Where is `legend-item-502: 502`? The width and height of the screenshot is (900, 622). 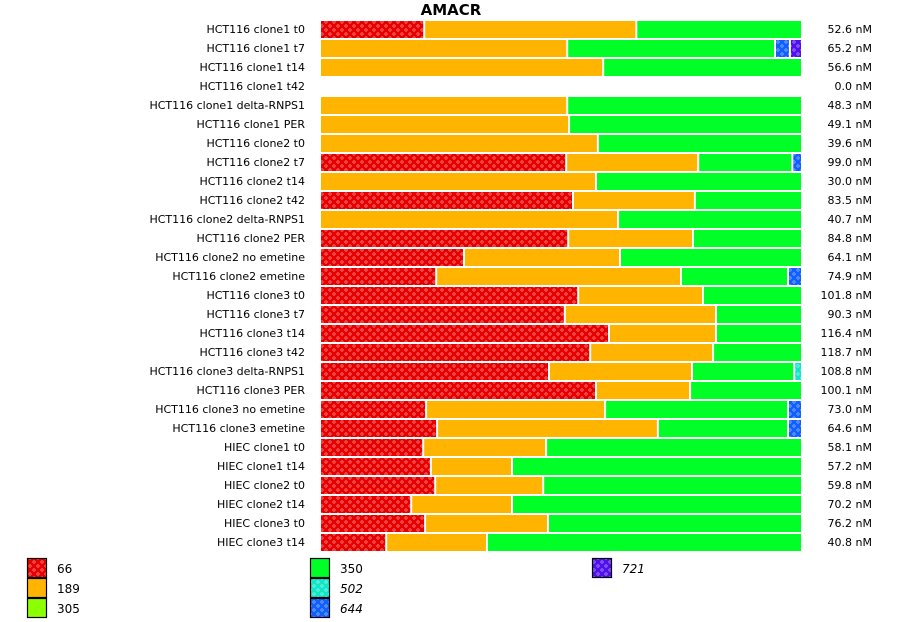 legend-item-502: 502 is located at coordinates (336, 588).